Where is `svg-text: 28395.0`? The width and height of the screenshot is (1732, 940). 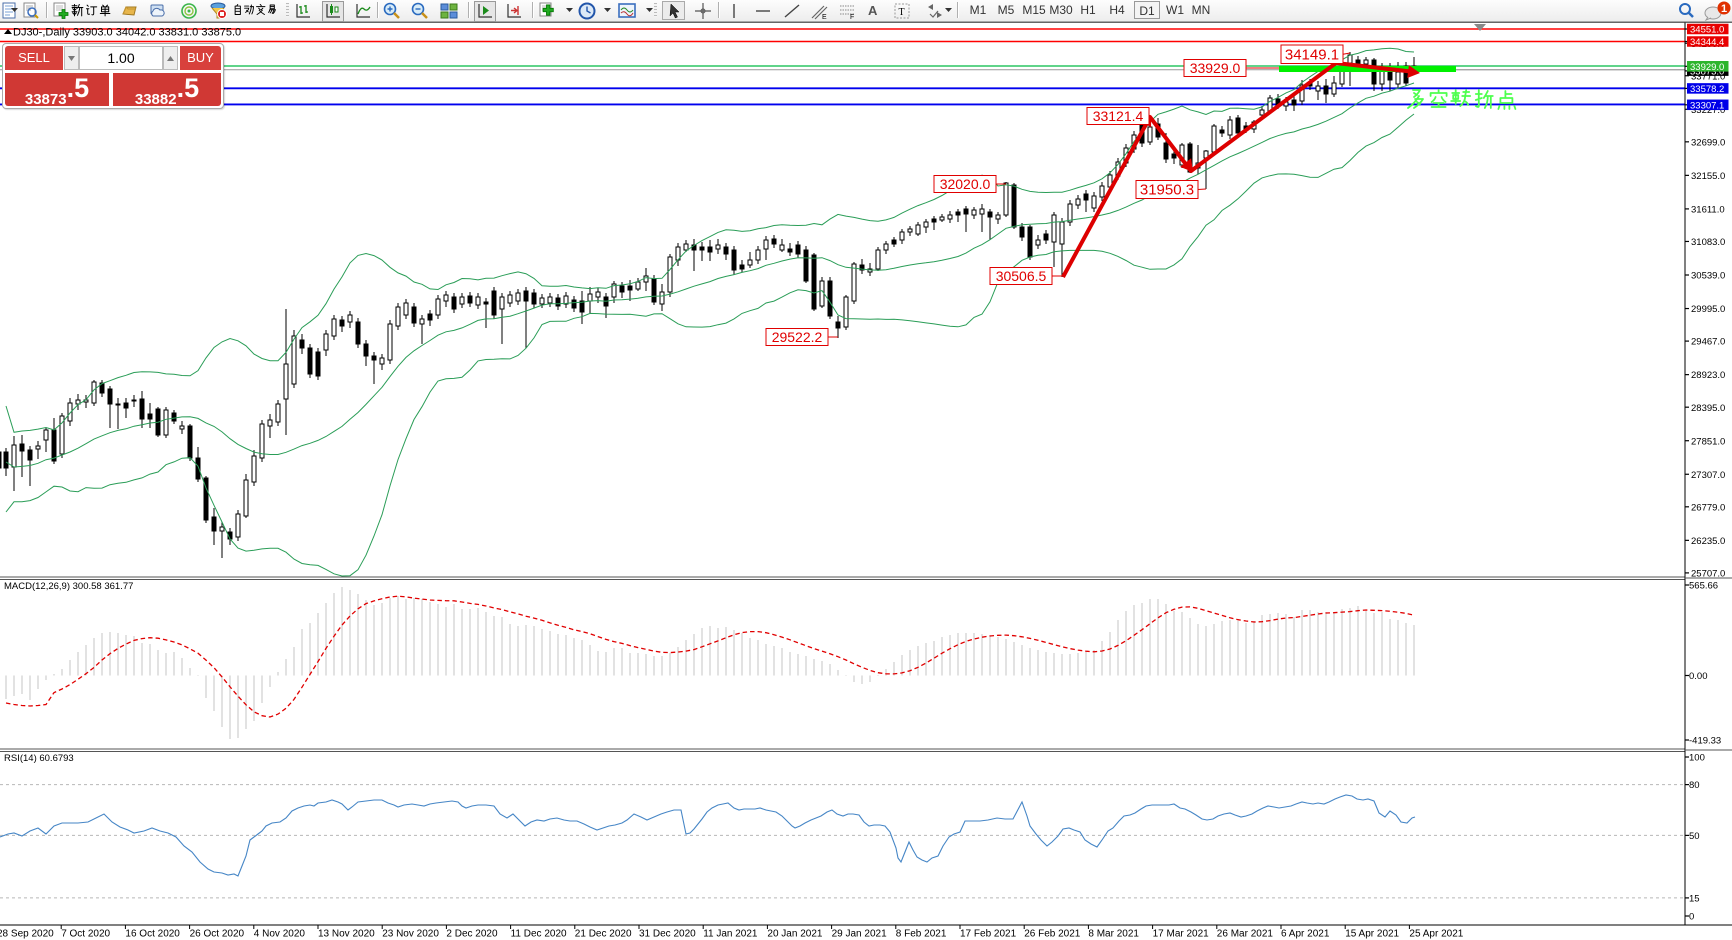
svg-text: 28395.0 is located at coordinates (1708, 408).